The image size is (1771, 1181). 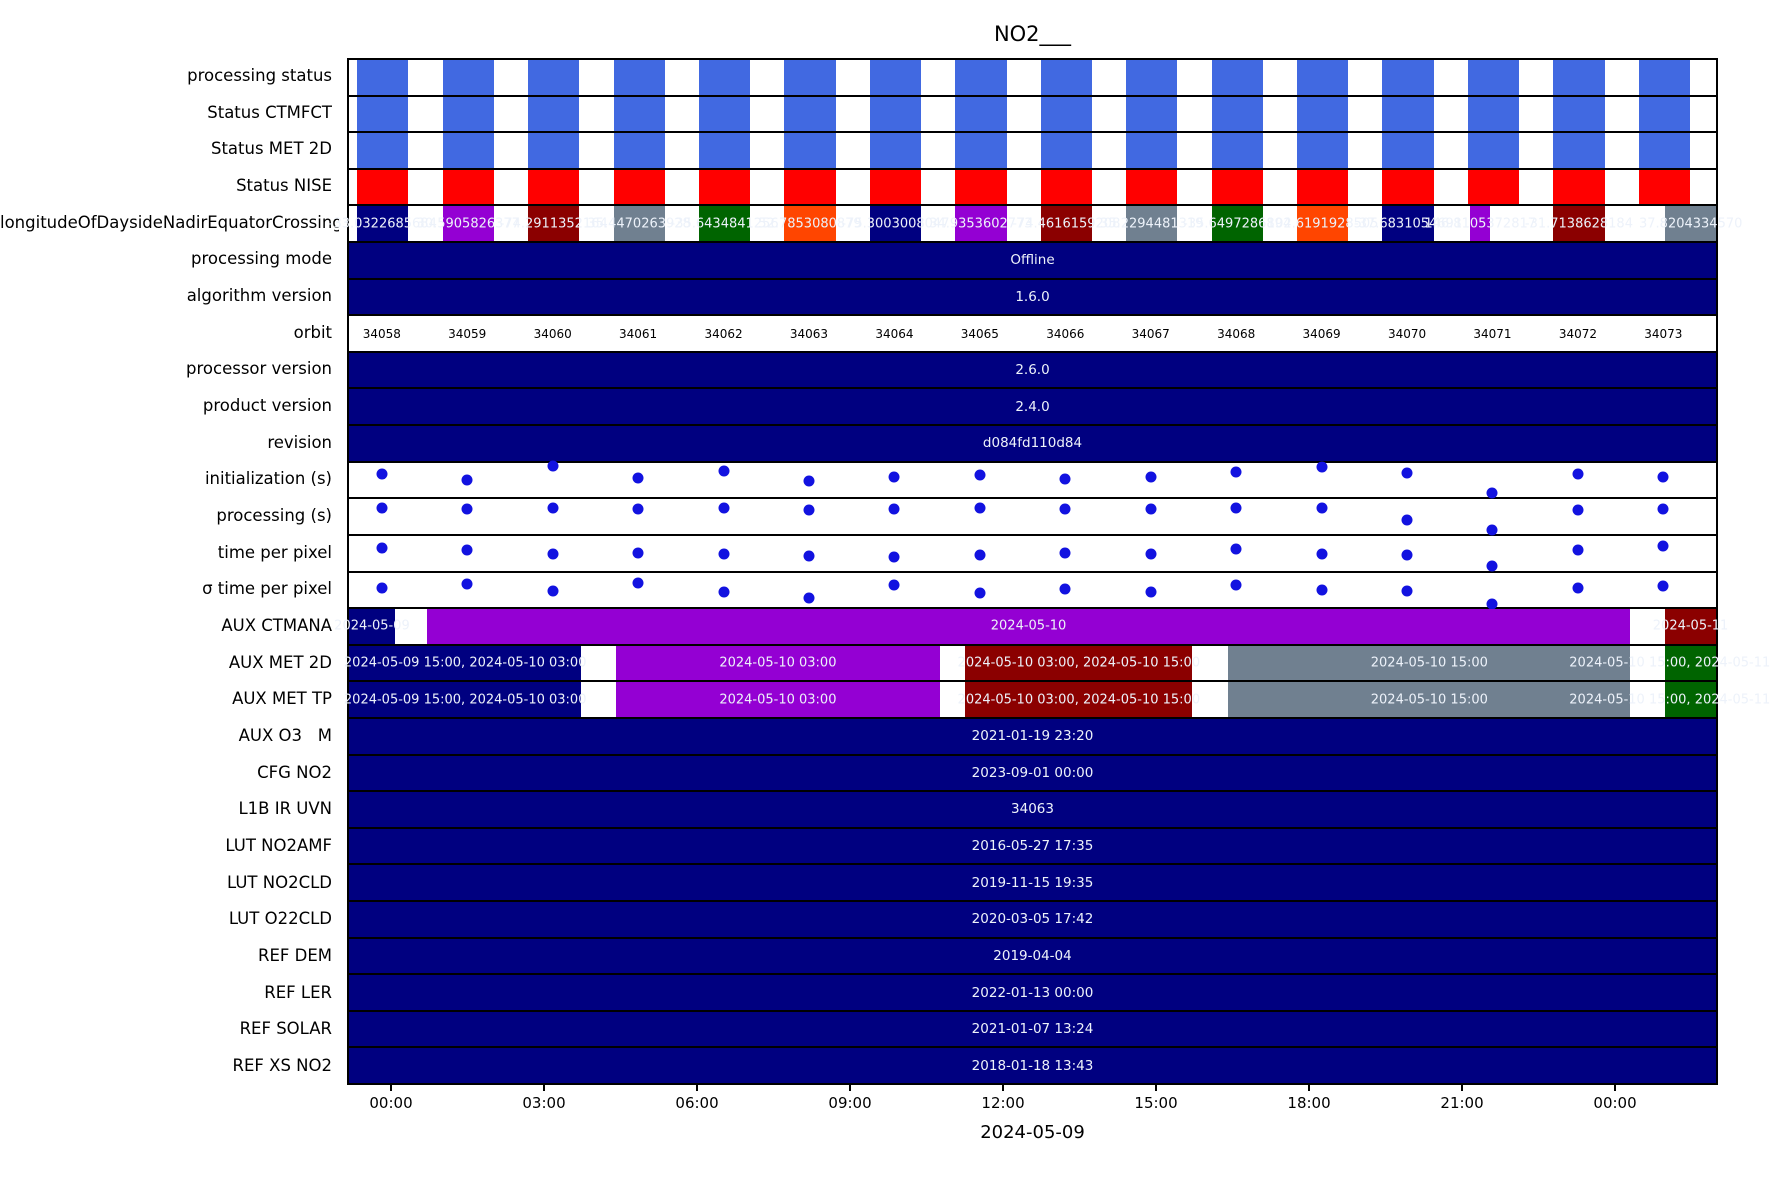 I want to click on row-label-ref-ler: REF LER, so click(x=298, y=992).